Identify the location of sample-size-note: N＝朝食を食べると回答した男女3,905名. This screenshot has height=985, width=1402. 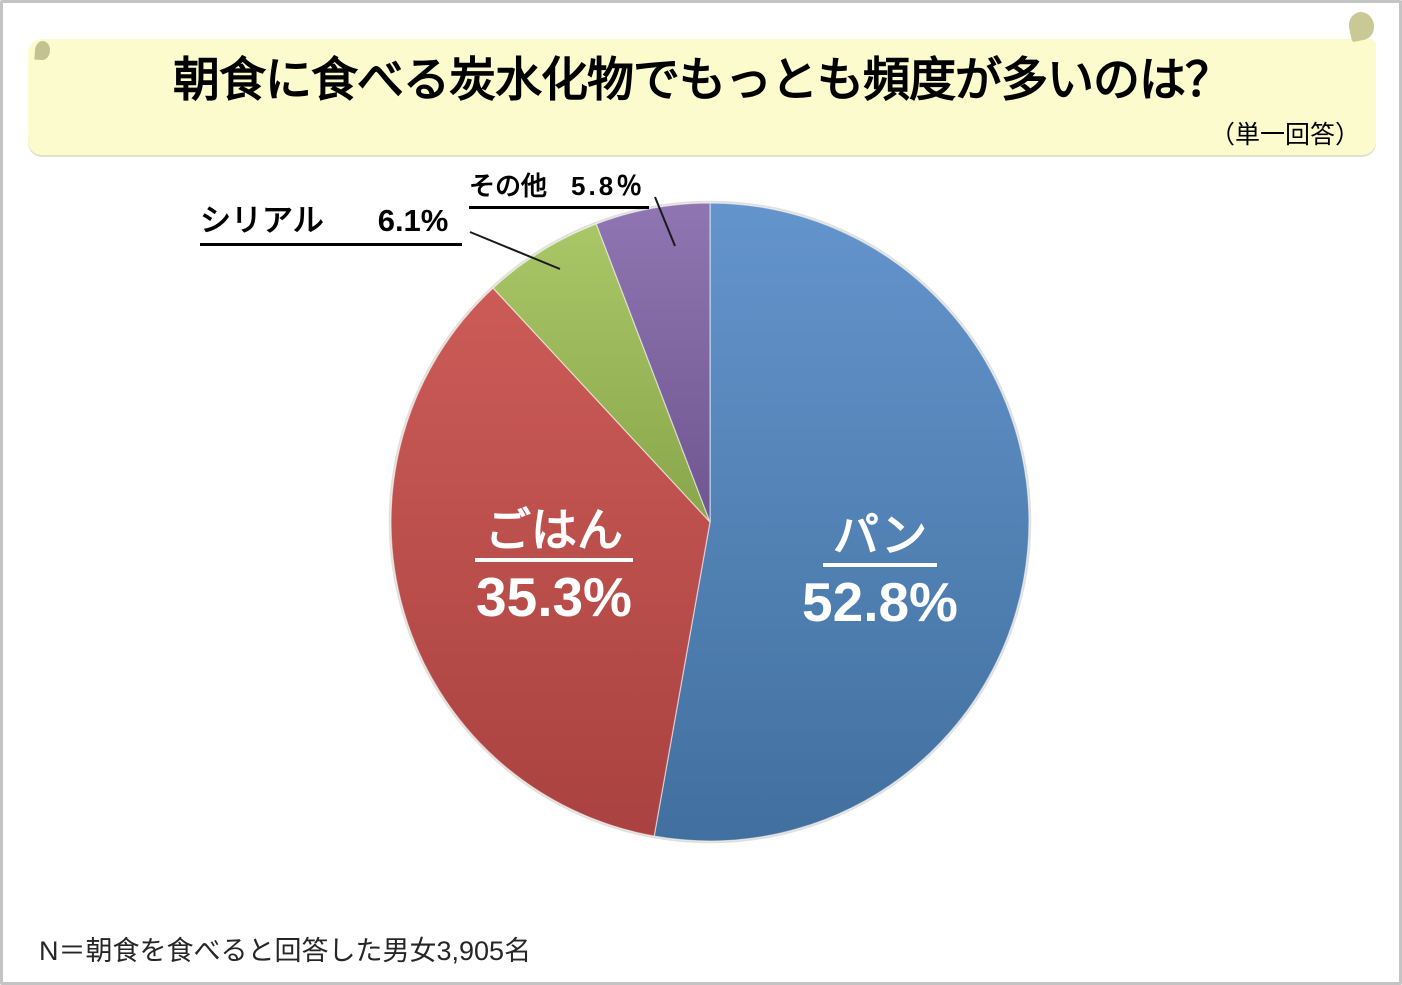
(285, 951).